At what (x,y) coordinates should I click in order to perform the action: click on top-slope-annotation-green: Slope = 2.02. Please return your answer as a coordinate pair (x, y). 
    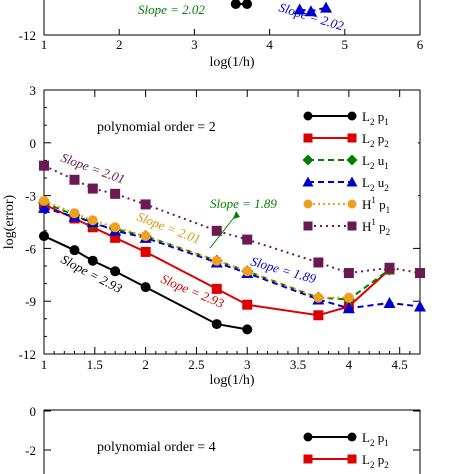
    Looking at the image, I should click on (171, 9).